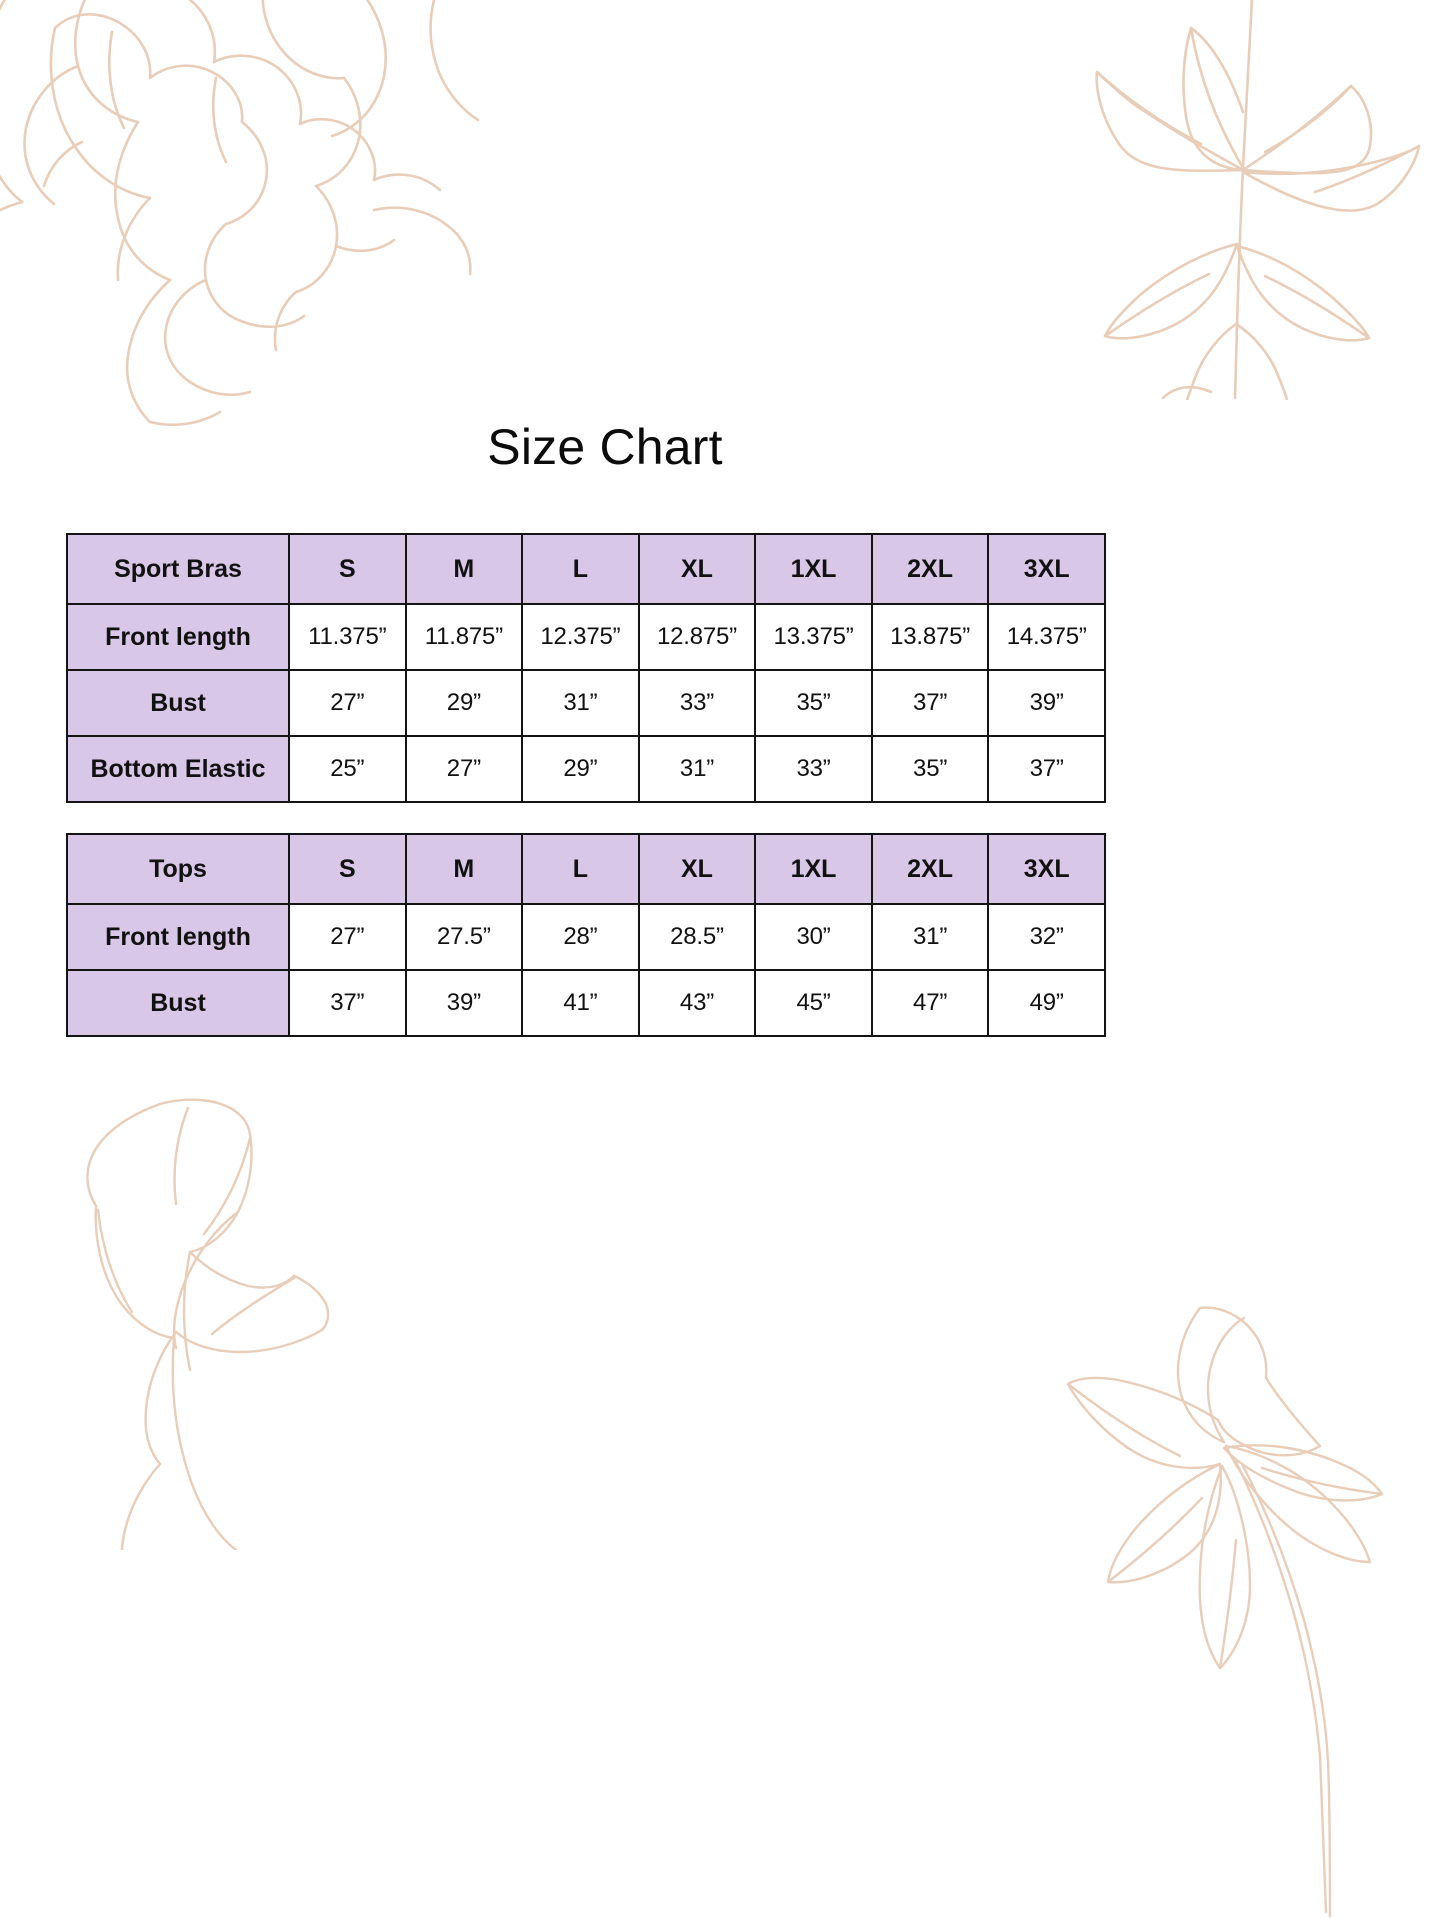 The width and height of the screenshot is (1445, 1918). I want to click on cell-bust-2xl: 37”, so click(930, 703).